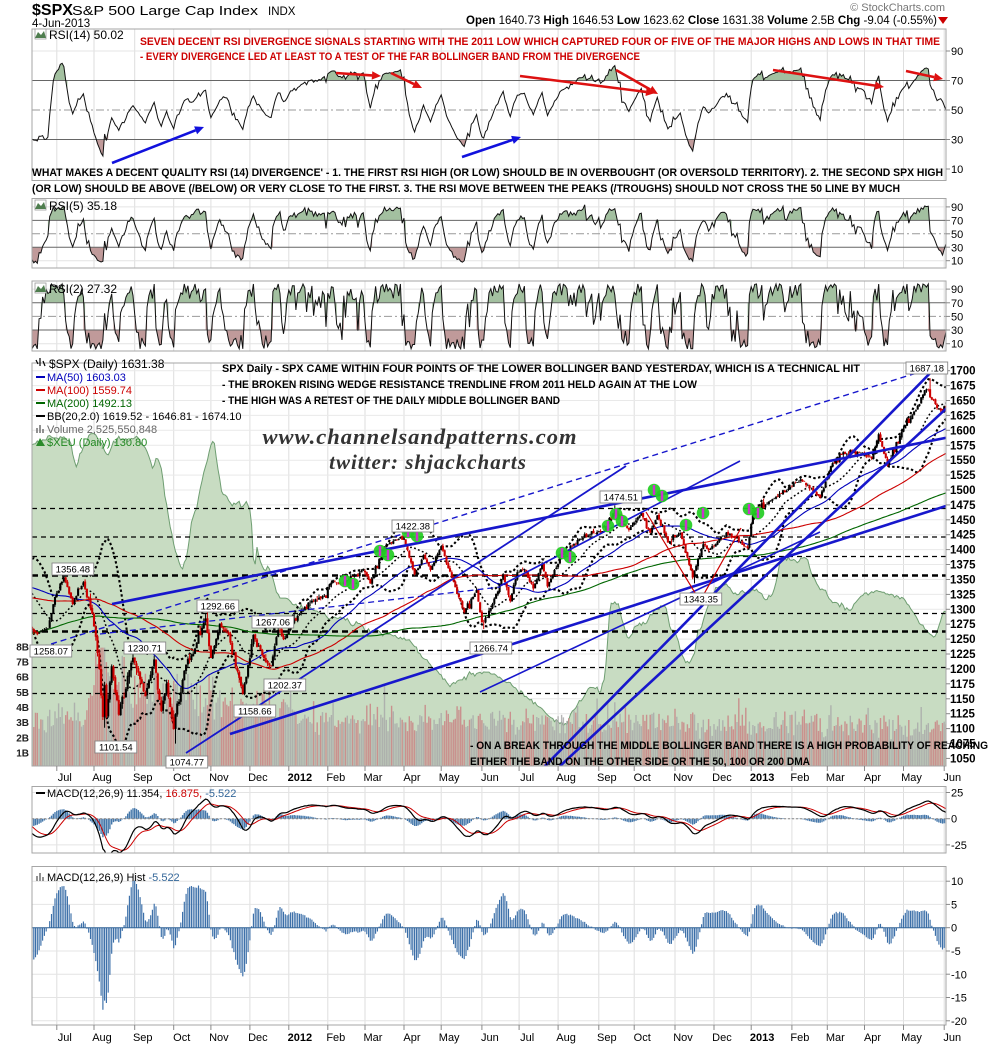 This screenshot has width=990, height=1056. I want to click on svg-text: $SPX (Daily) 1631.38, so click(107, 364).